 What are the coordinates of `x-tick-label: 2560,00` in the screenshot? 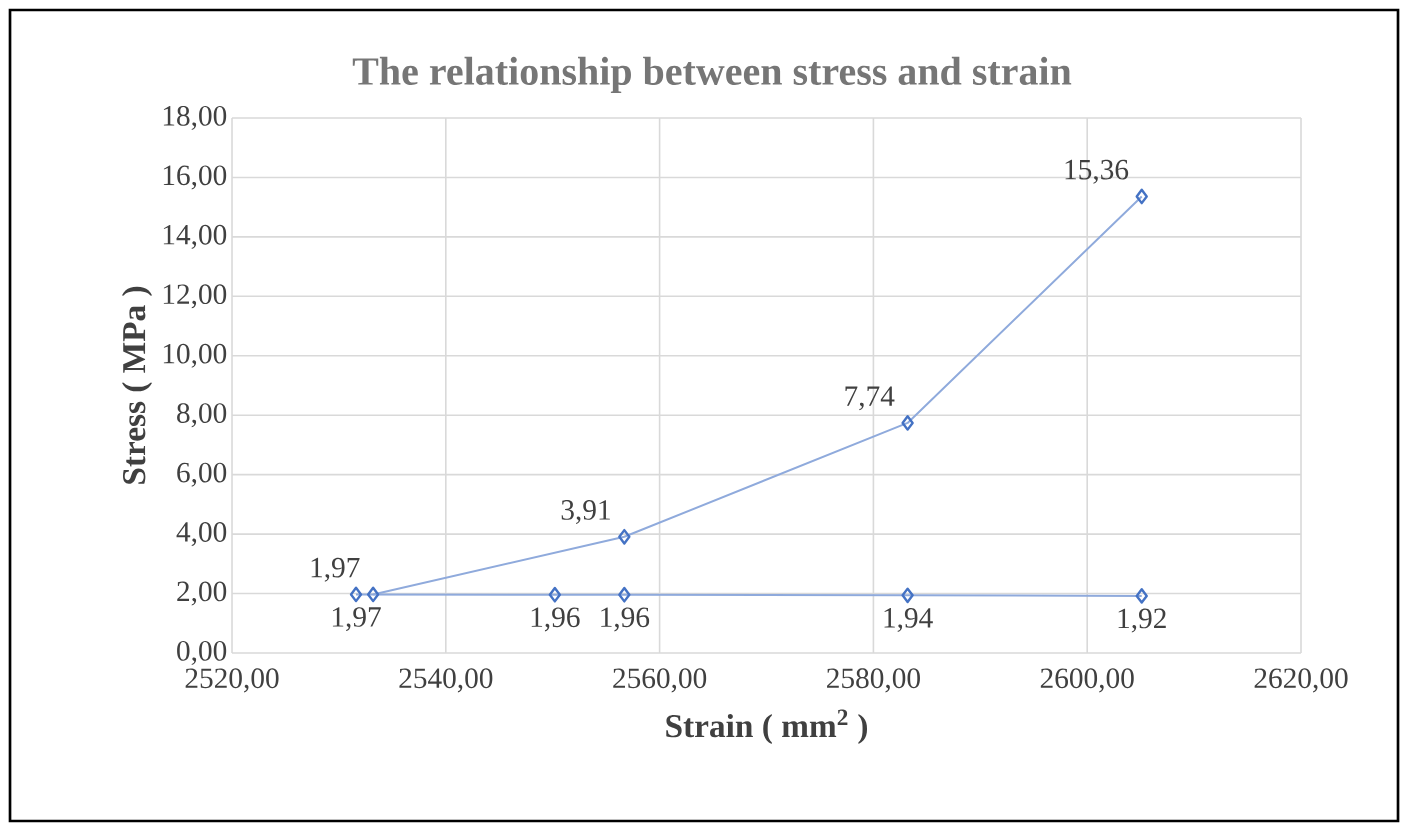 It's located at (660, 680).